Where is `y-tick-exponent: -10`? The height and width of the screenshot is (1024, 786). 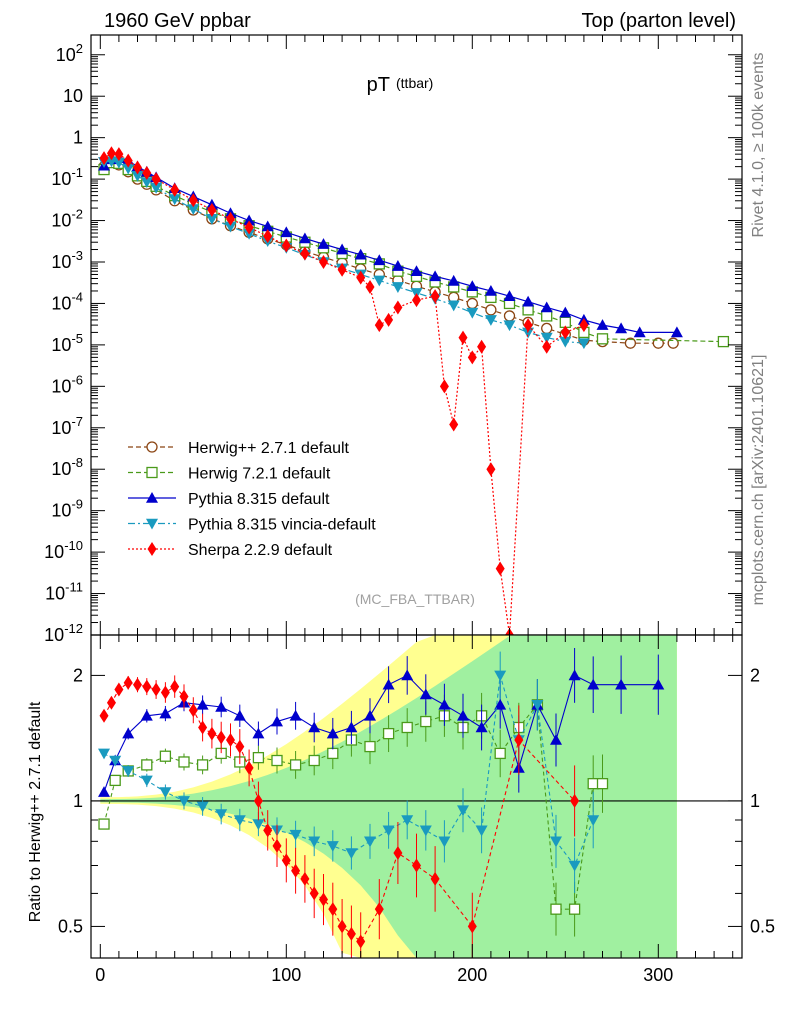
y-tick-exponent: -10 is located at coordinates (73, 545).